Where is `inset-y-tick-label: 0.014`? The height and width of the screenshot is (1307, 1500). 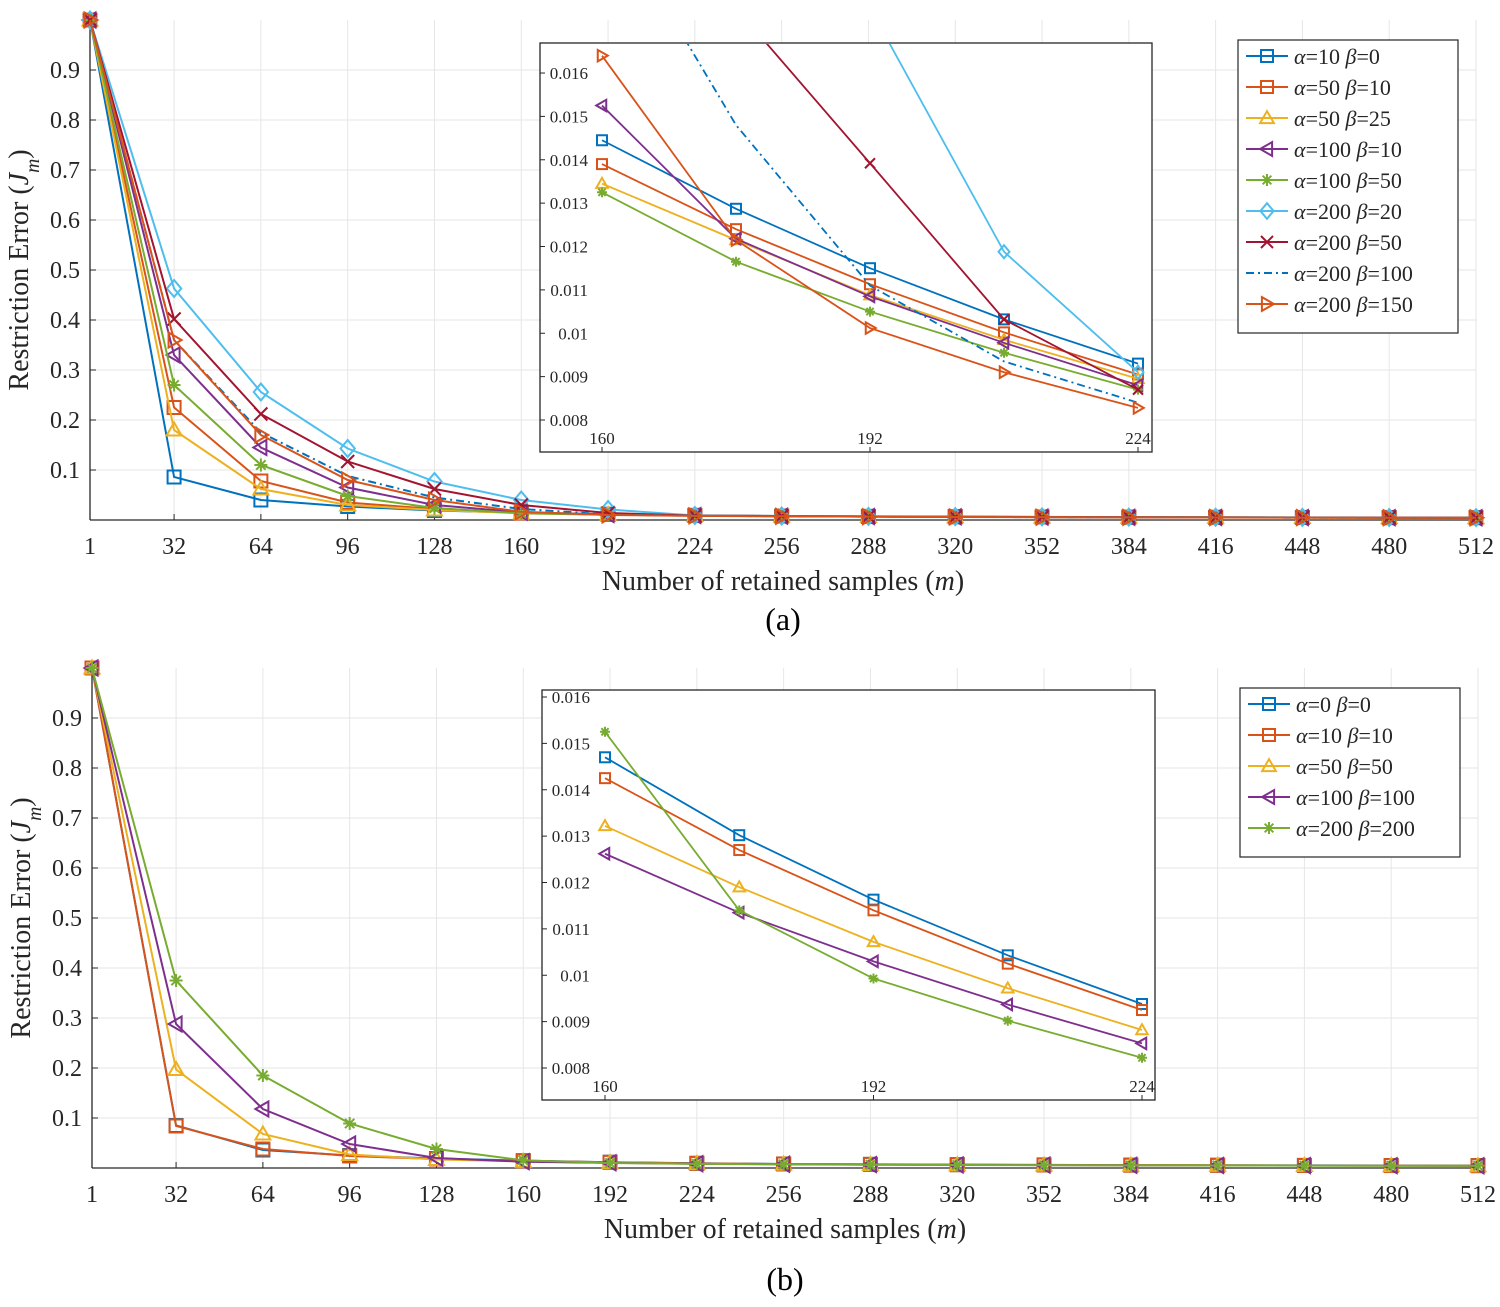 inset-y-tick-label: 0.014 is located at coordinates (569, 160).